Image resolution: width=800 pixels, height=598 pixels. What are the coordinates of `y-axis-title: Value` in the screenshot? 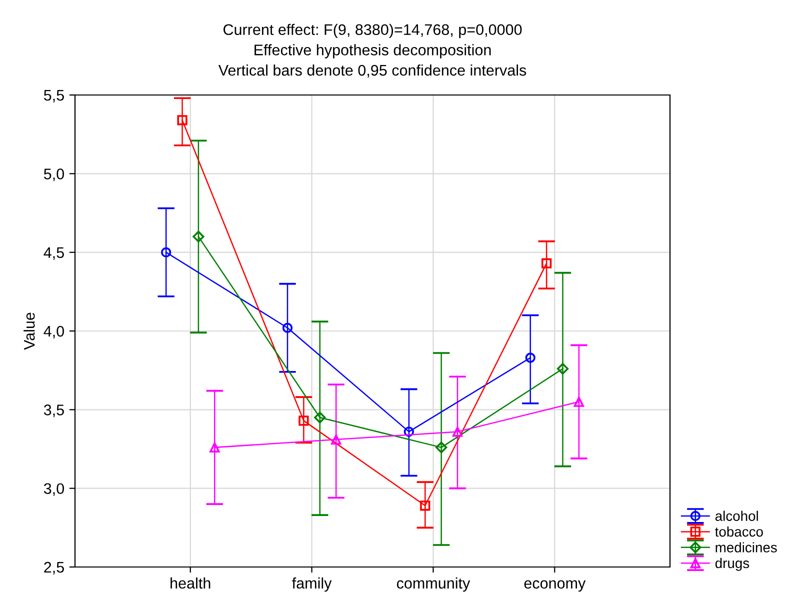 It's located at (29, 331).